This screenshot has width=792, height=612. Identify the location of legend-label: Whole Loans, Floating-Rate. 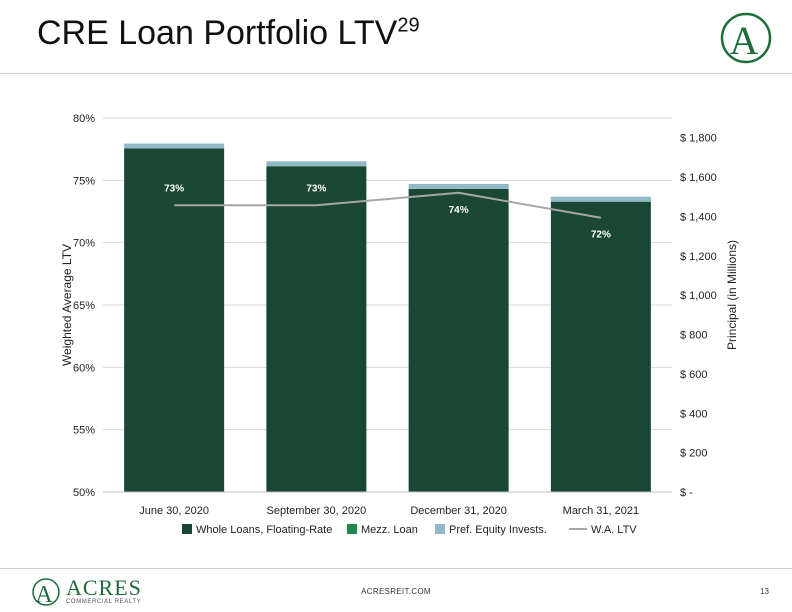
(264, 530).